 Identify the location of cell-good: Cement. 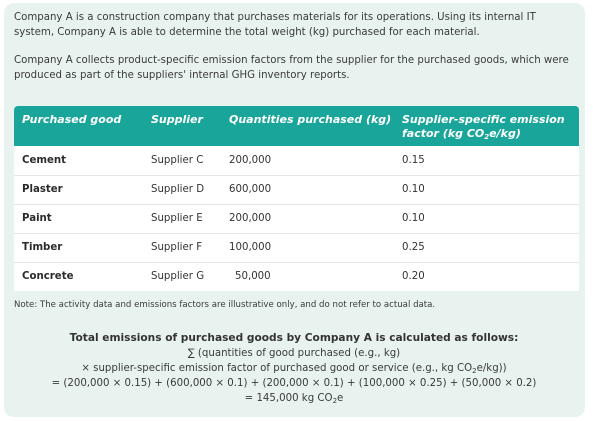
(44, 160).